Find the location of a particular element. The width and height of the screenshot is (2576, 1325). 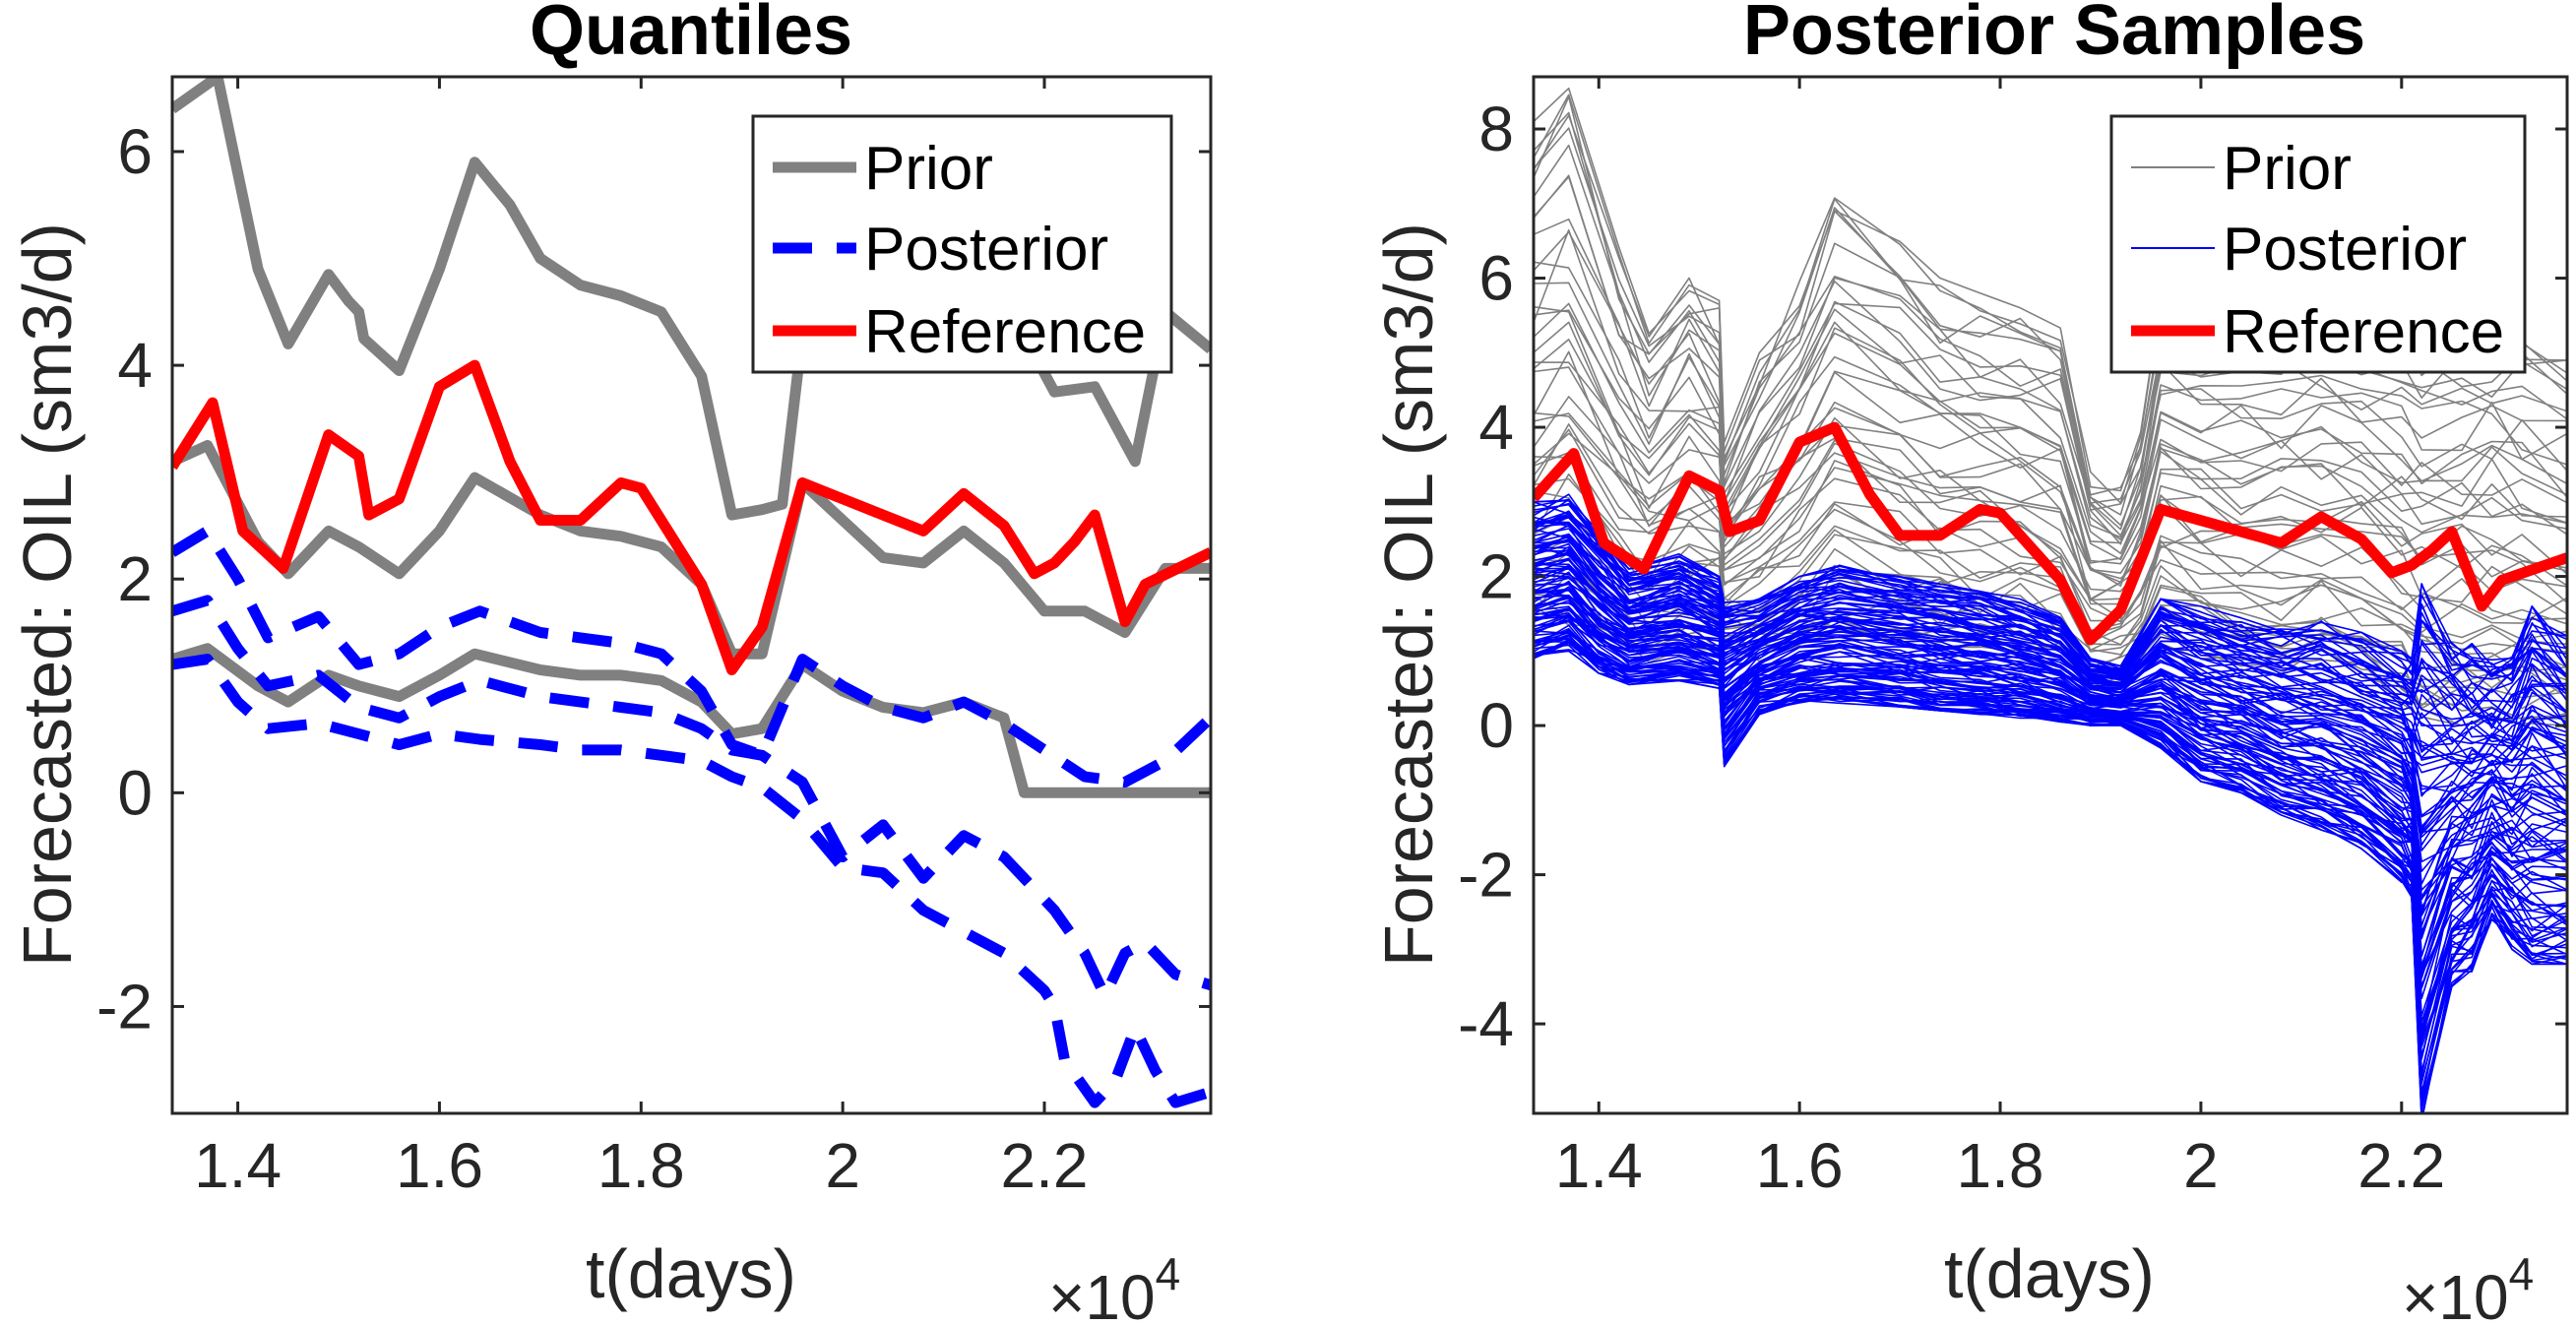

chart-title: Quantiles is located at coordinates (691, 35).